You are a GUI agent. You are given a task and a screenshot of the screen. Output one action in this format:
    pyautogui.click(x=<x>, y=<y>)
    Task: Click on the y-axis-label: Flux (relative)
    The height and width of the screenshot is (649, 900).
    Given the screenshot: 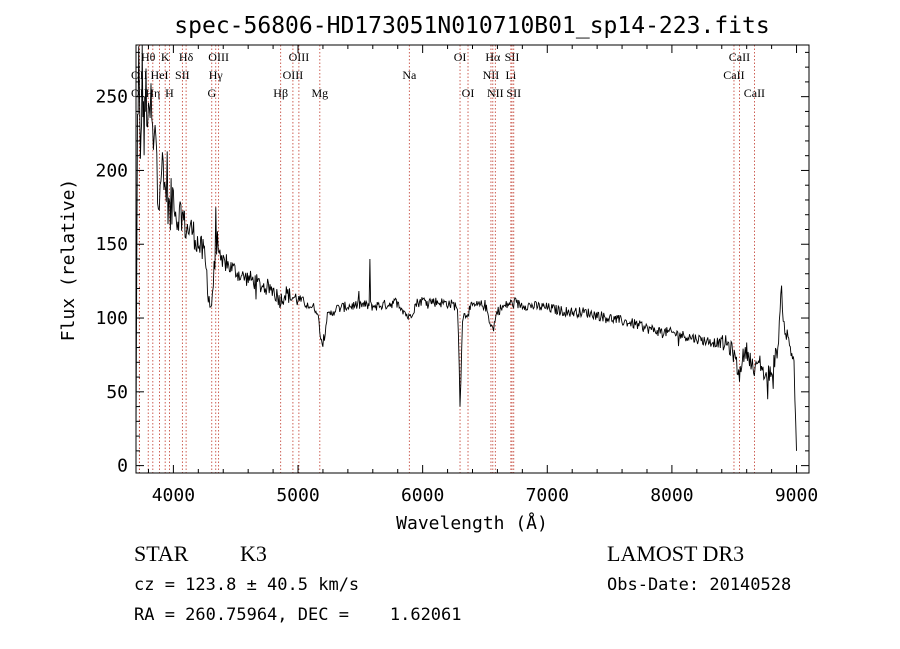 What is the action you would take?
    pyautogui.click(x=68, y=260)
    